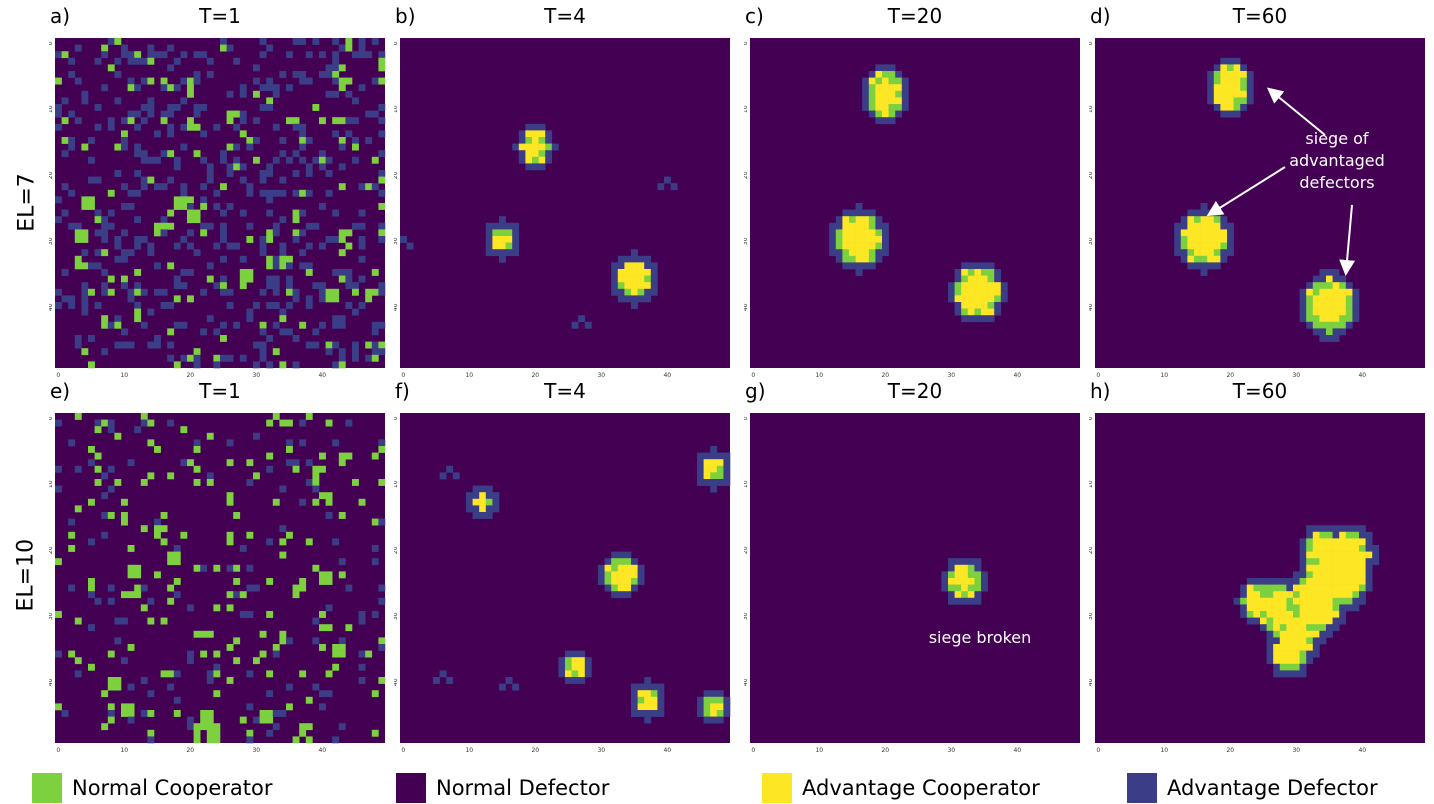  I want to click on panel-title-e: T=1, so click(220, 391).